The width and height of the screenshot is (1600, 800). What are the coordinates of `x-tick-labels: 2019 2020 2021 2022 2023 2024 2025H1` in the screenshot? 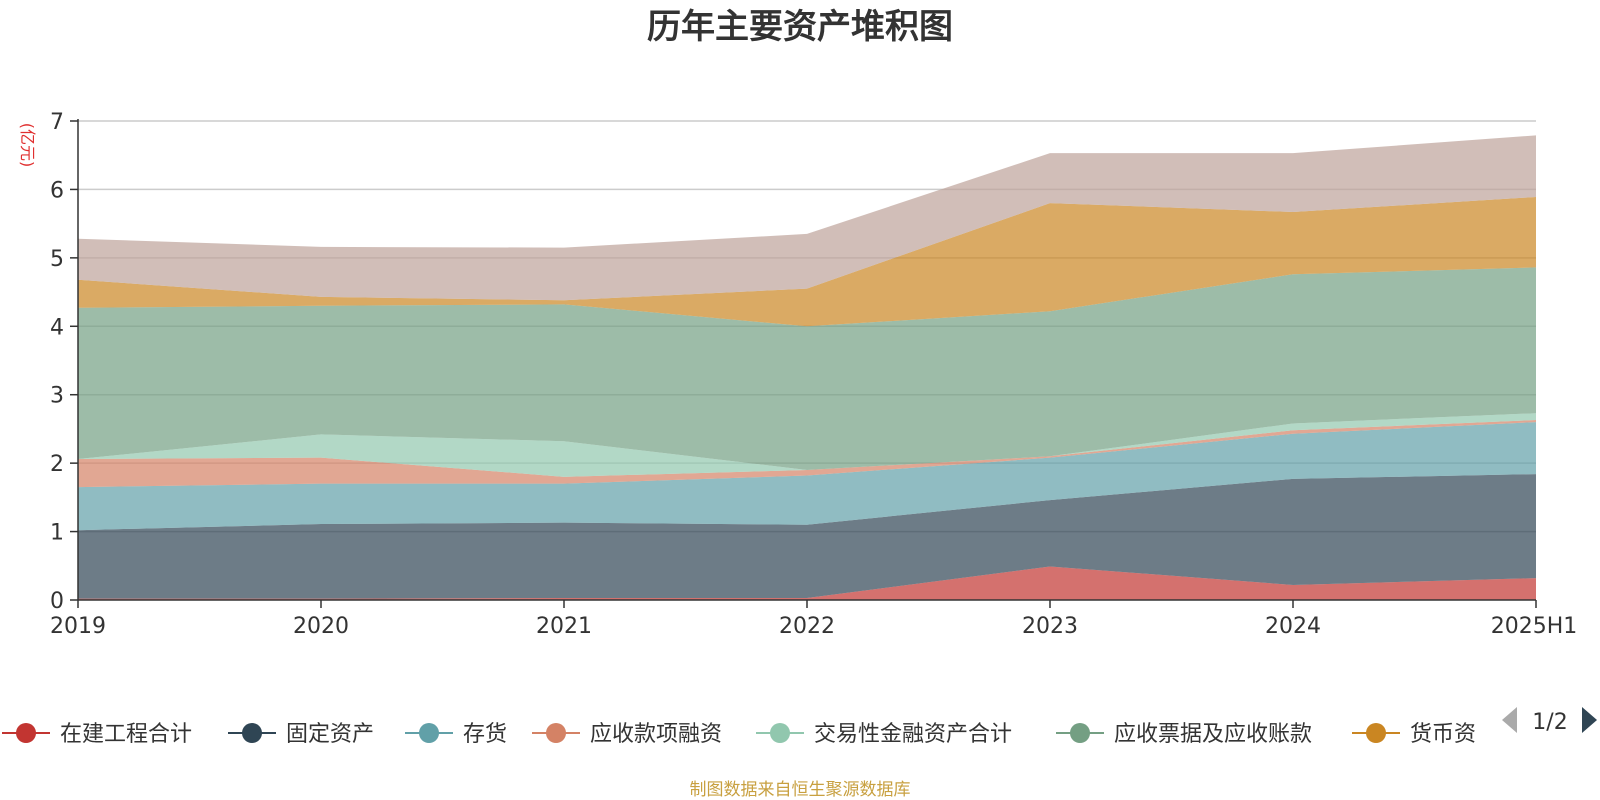 It's located at (813, 626).